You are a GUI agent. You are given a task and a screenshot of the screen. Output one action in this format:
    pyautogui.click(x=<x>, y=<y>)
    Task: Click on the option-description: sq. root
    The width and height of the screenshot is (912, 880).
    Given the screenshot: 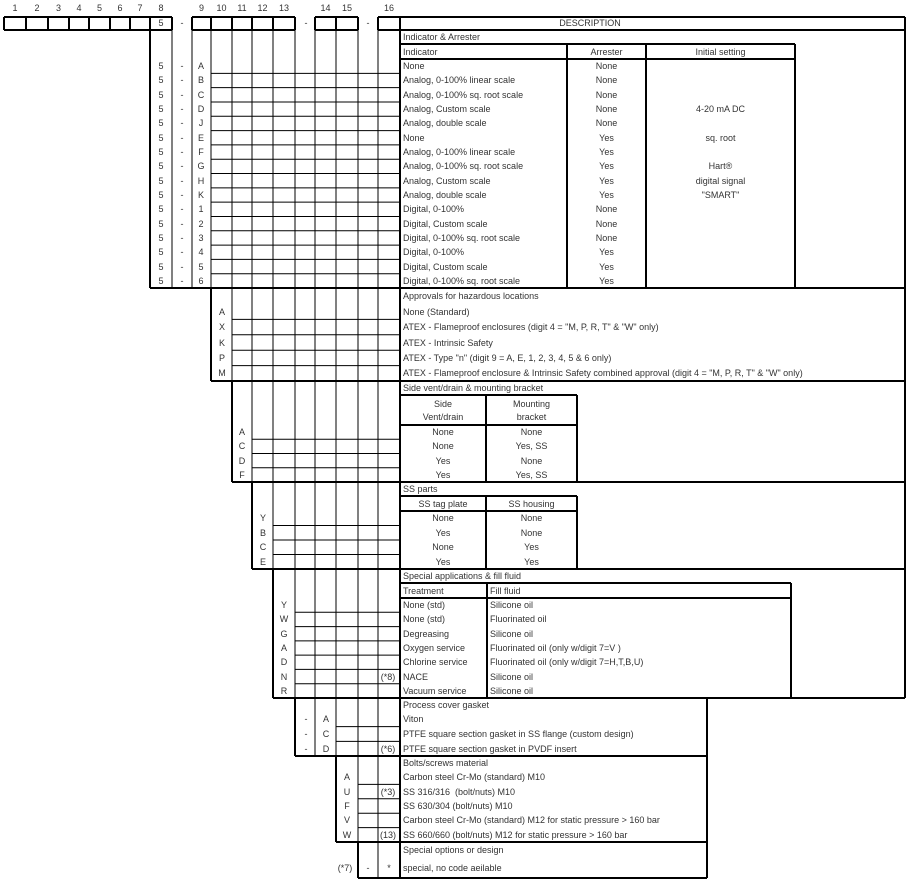 What is the action you would take?
    pyautogui.click(x=720, y=137)
    